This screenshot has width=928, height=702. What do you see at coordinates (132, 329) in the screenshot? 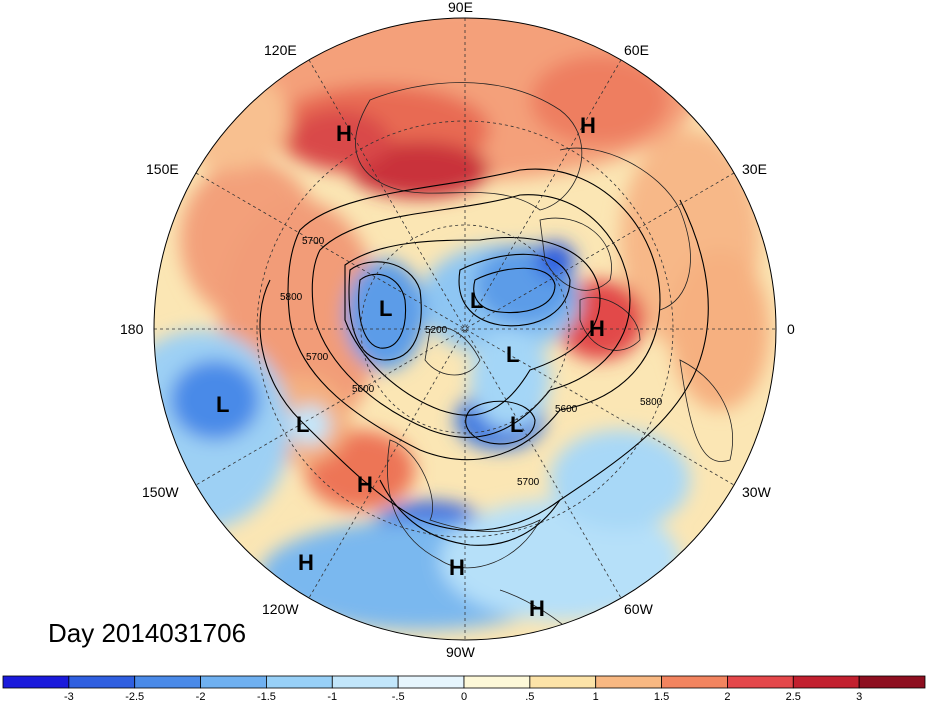
I see `lon-label: 180` at bounding box center [132, 329].